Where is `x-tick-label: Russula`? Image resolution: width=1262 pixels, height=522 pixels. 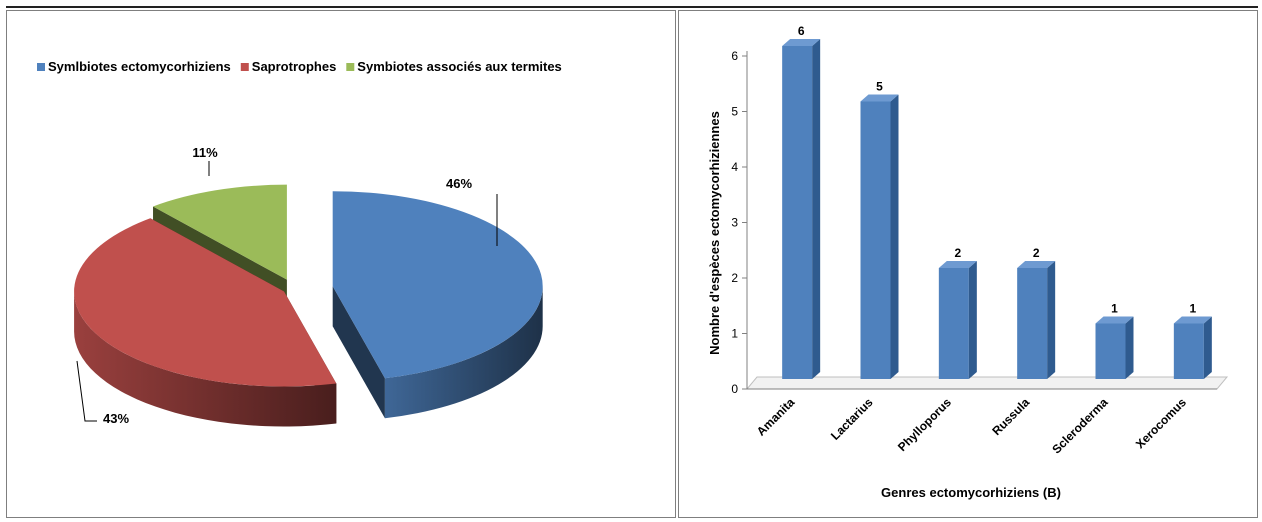
x-tick-label: Russula is located at coordinates (1010, 416).